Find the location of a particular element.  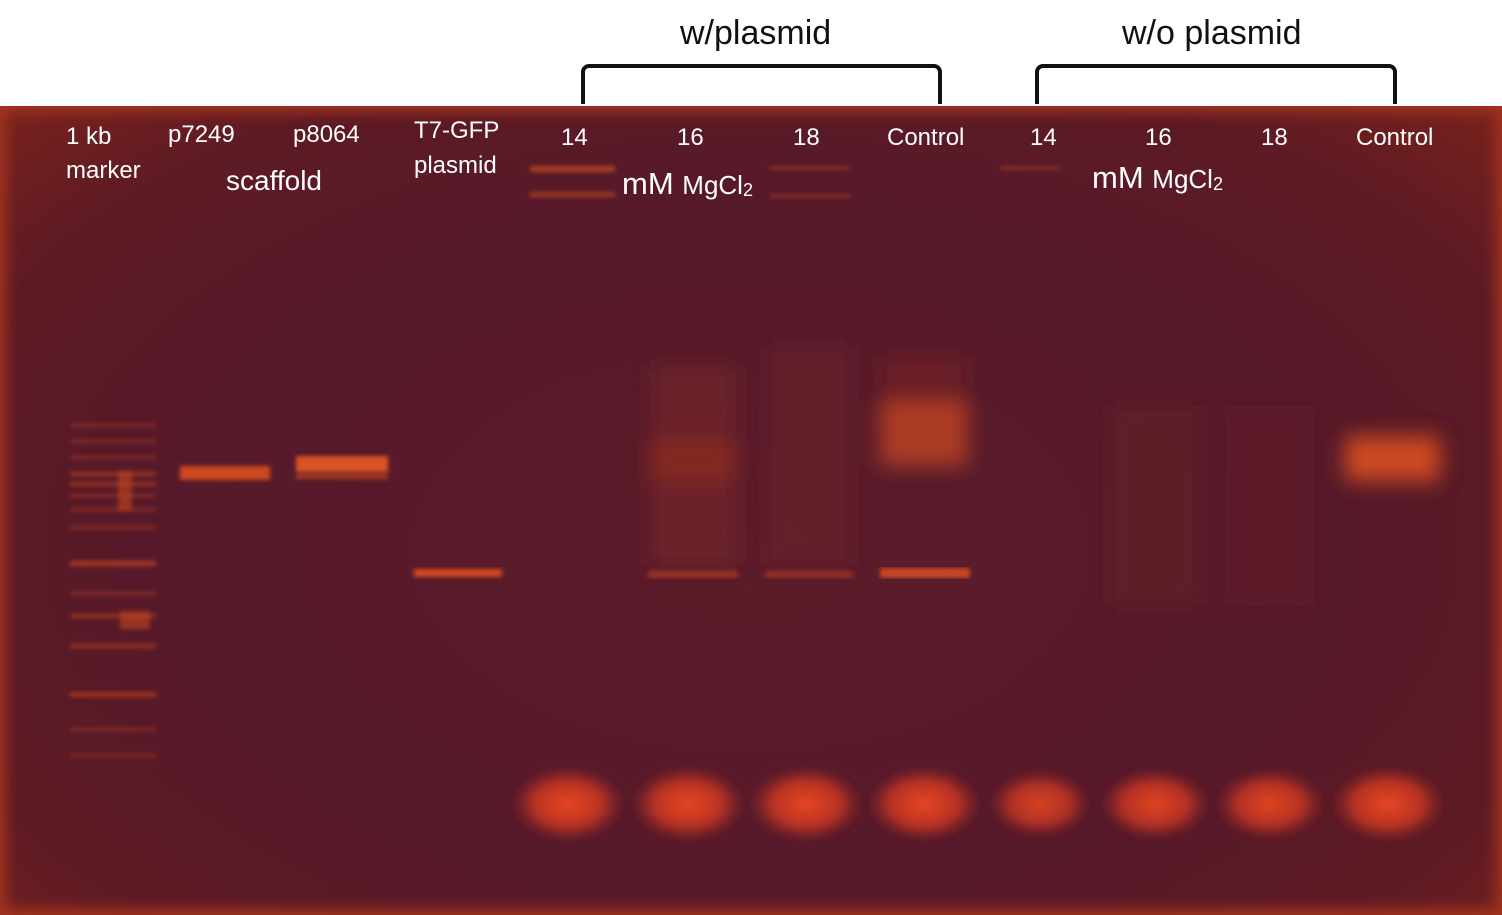

scaffold-label: scaffold is located at coordinates (274, 180).